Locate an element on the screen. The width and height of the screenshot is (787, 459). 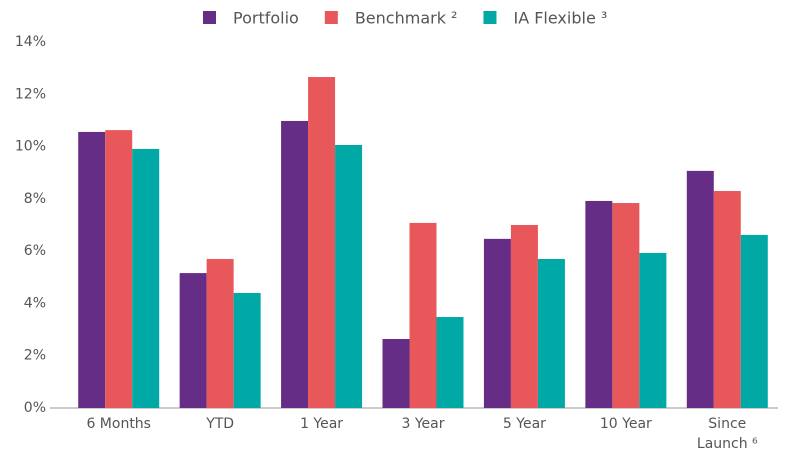
x-tick-label: 3 Year is located at coordinates (423, 424).